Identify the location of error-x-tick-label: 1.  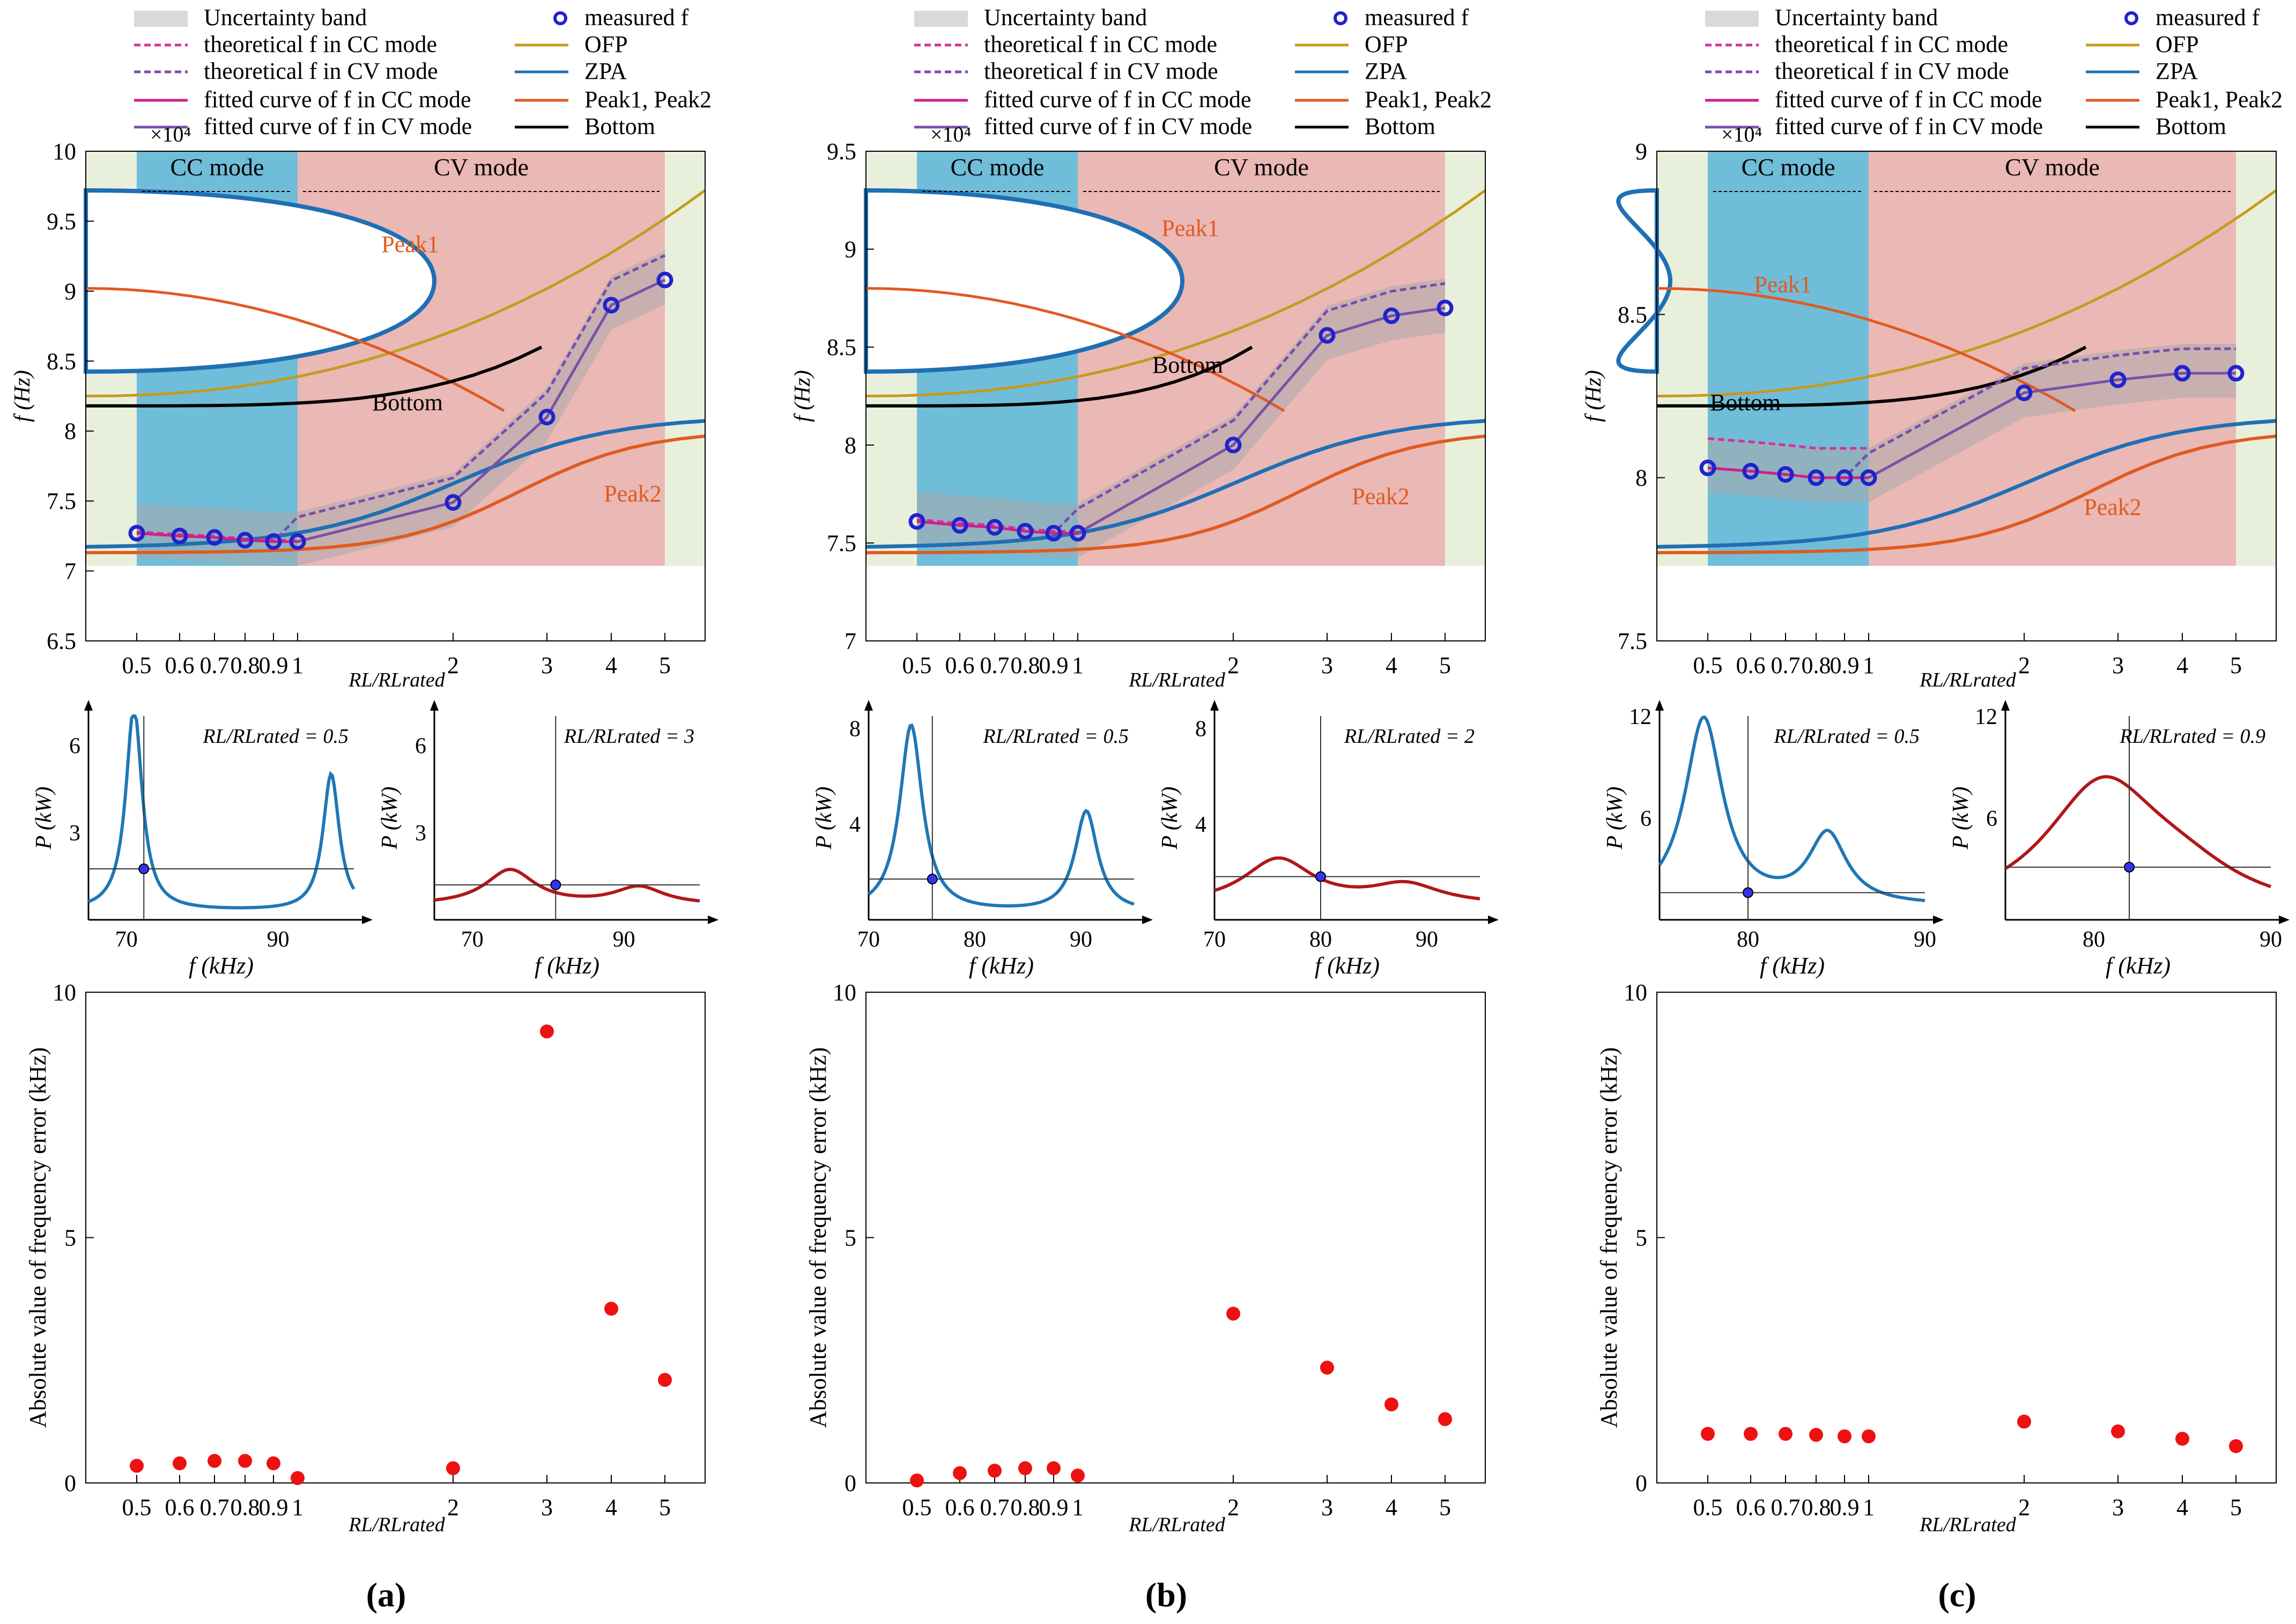
(1078, 1507).